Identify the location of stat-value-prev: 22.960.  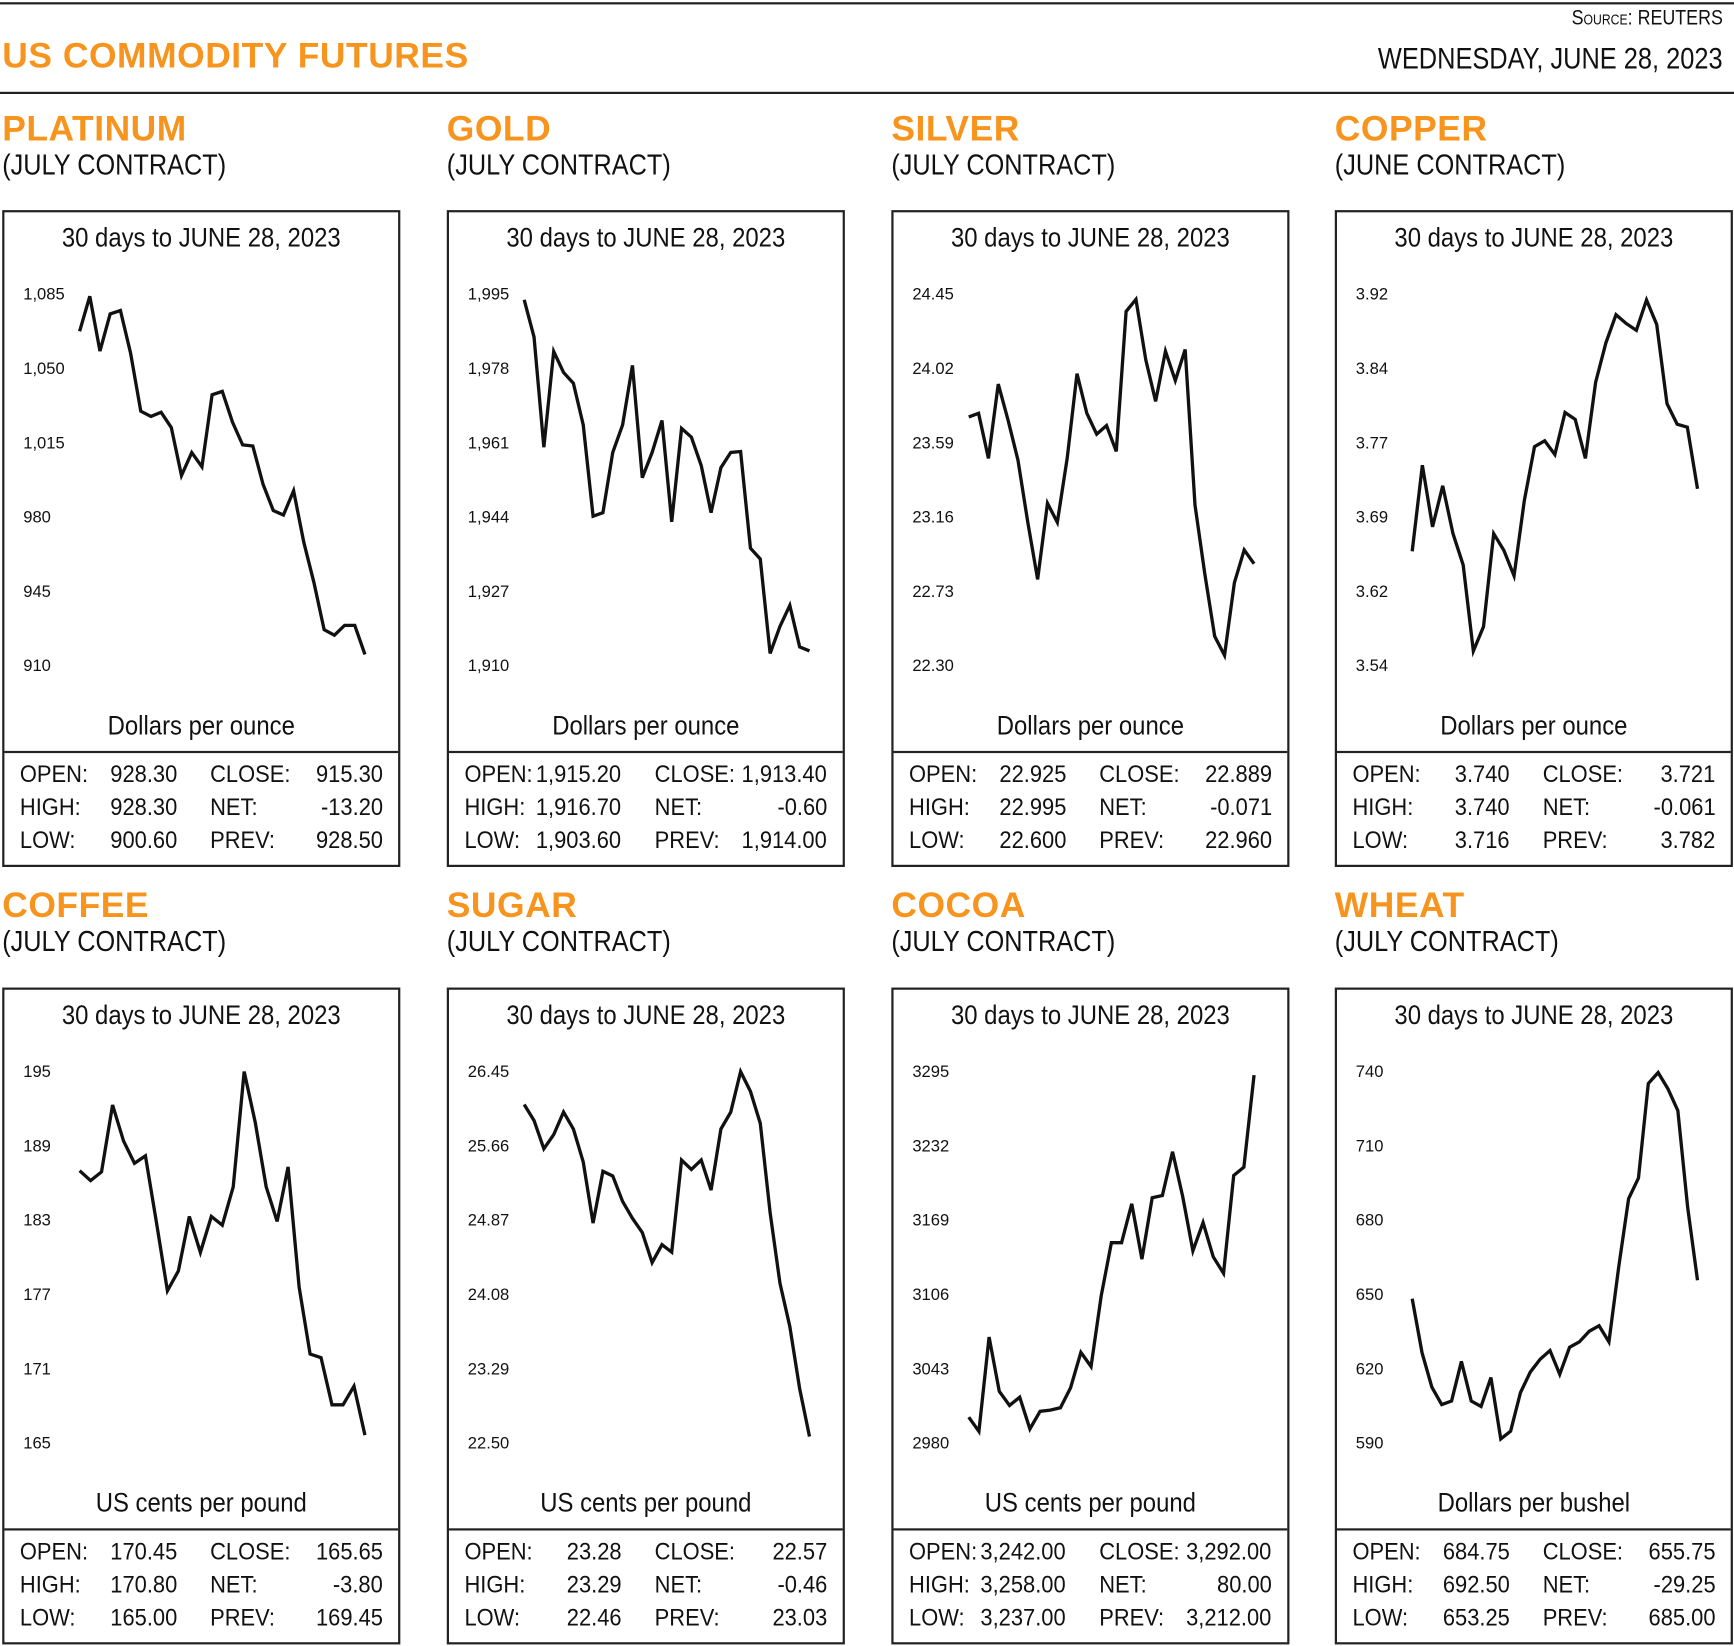
(1238, 840).